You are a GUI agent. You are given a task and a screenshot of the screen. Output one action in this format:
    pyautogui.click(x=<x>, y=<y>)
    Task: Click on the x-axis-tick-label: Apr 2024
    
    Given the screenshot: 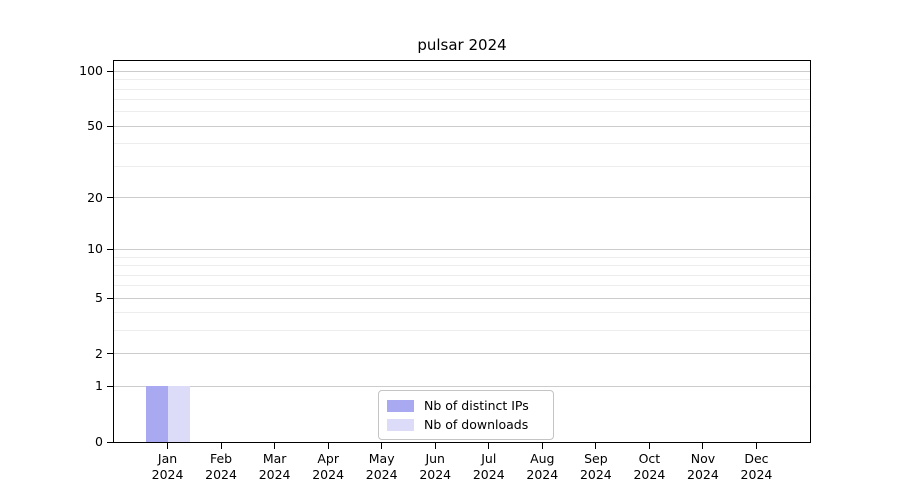 What is the action you would take?
    pyautogui.click(x=328, y=466)
    